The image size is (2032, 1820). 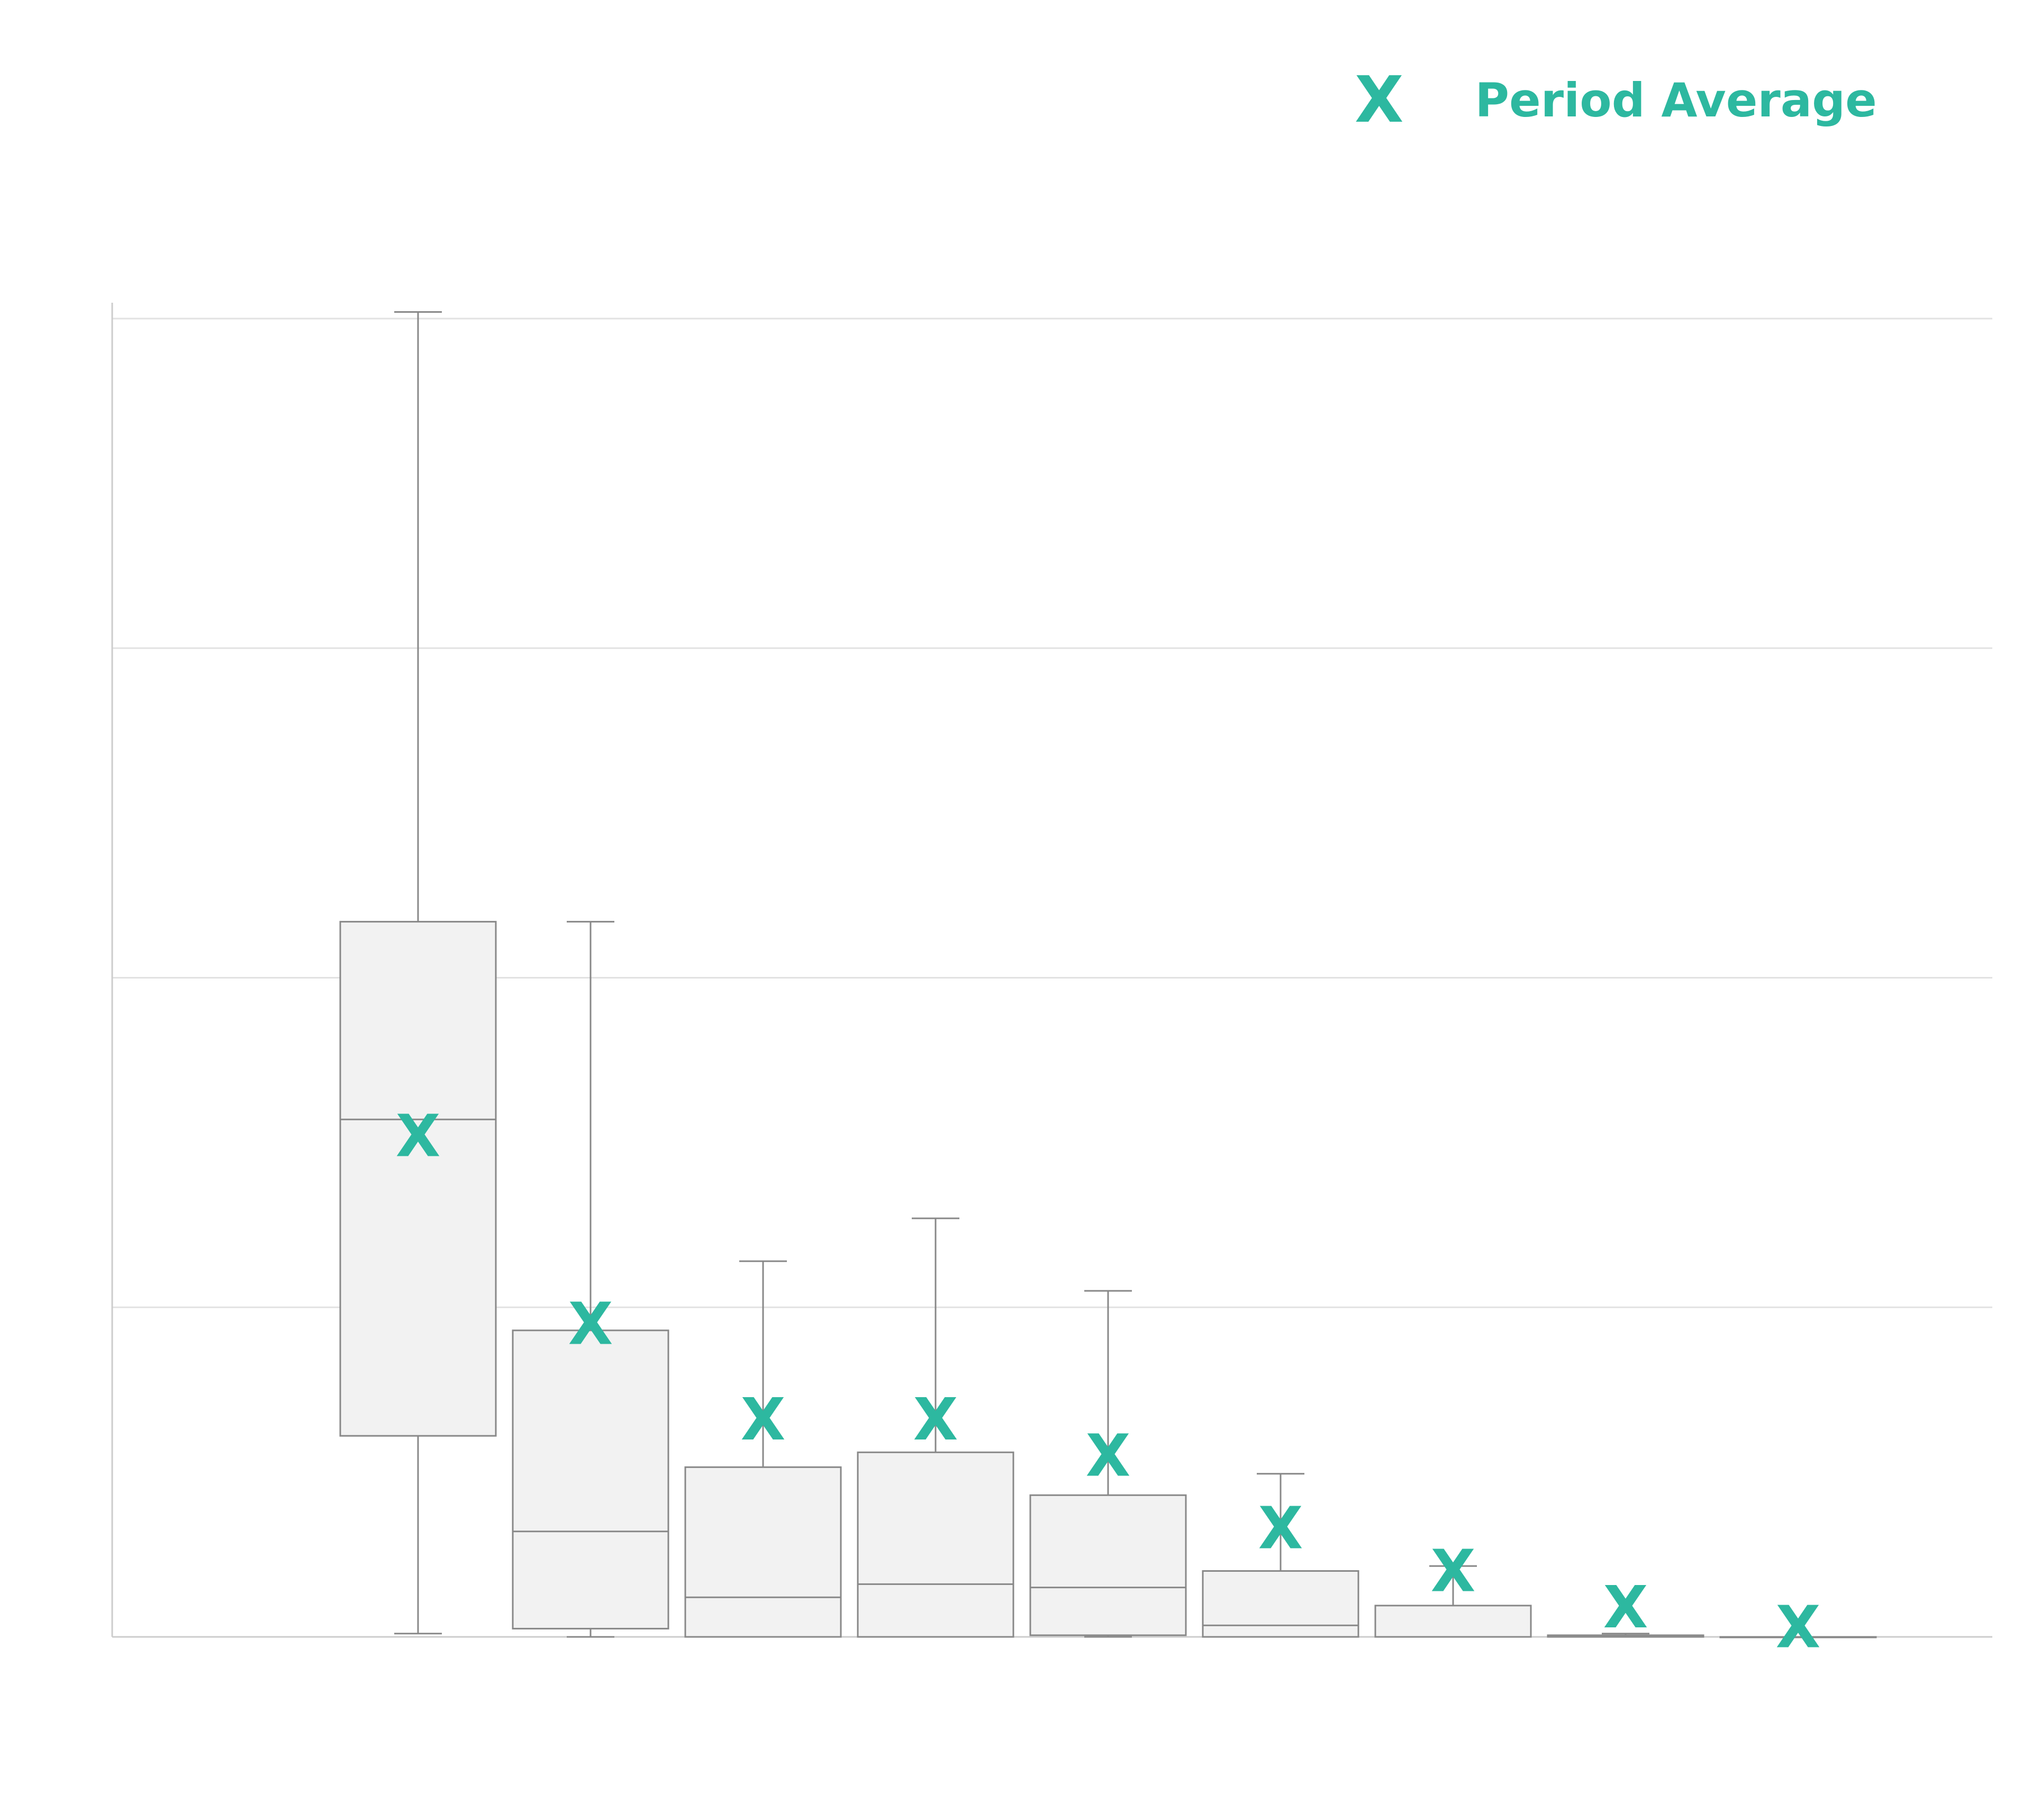 What do you see at coordinates (1379, 100) in the screenshot?
I see `legend-x-marker-icon: X` at bounding box center [1379, 100].